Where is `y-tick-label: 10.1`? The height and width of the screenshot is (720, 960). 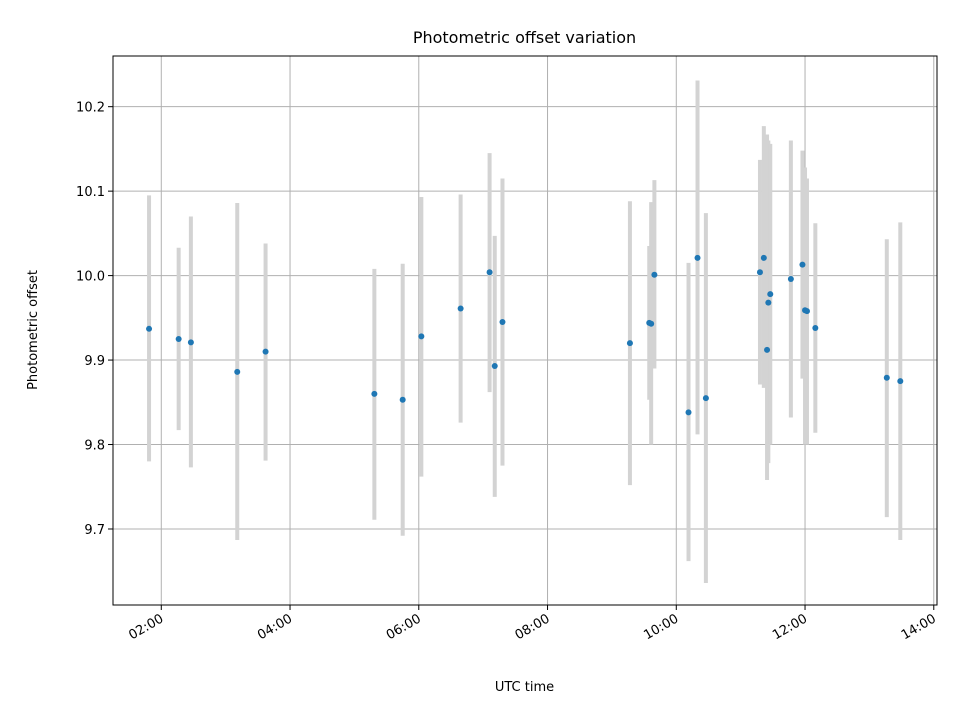
y-tick-label: 10.1 is located at coordinates (90, 192).